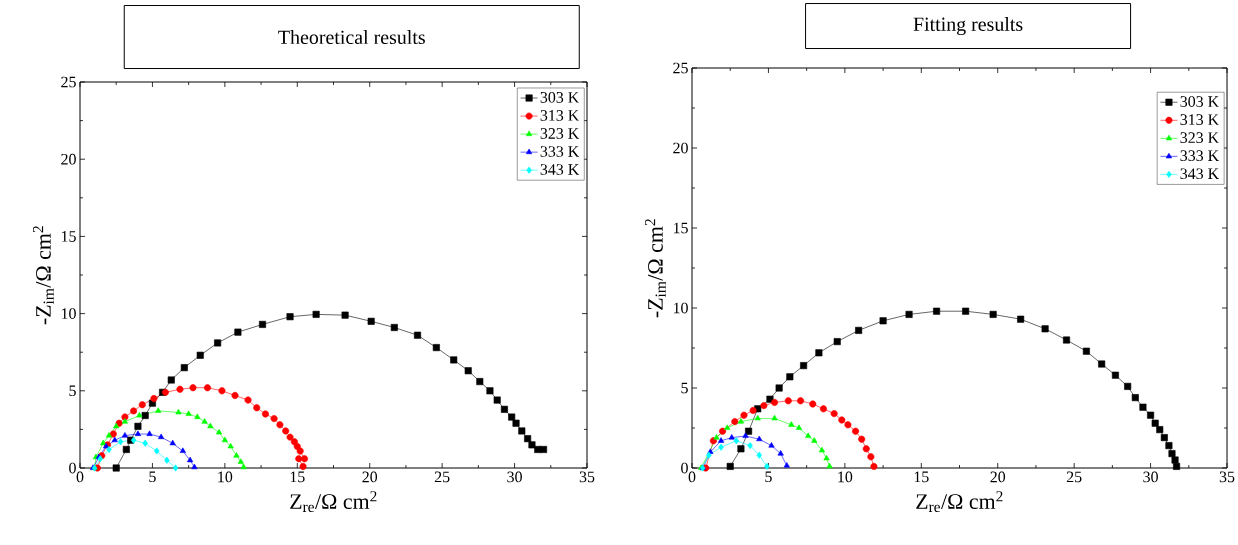  Describe the element at coordinates (351, 37) in the screenshot. I see `chart-title: Theoretical results` at that location.